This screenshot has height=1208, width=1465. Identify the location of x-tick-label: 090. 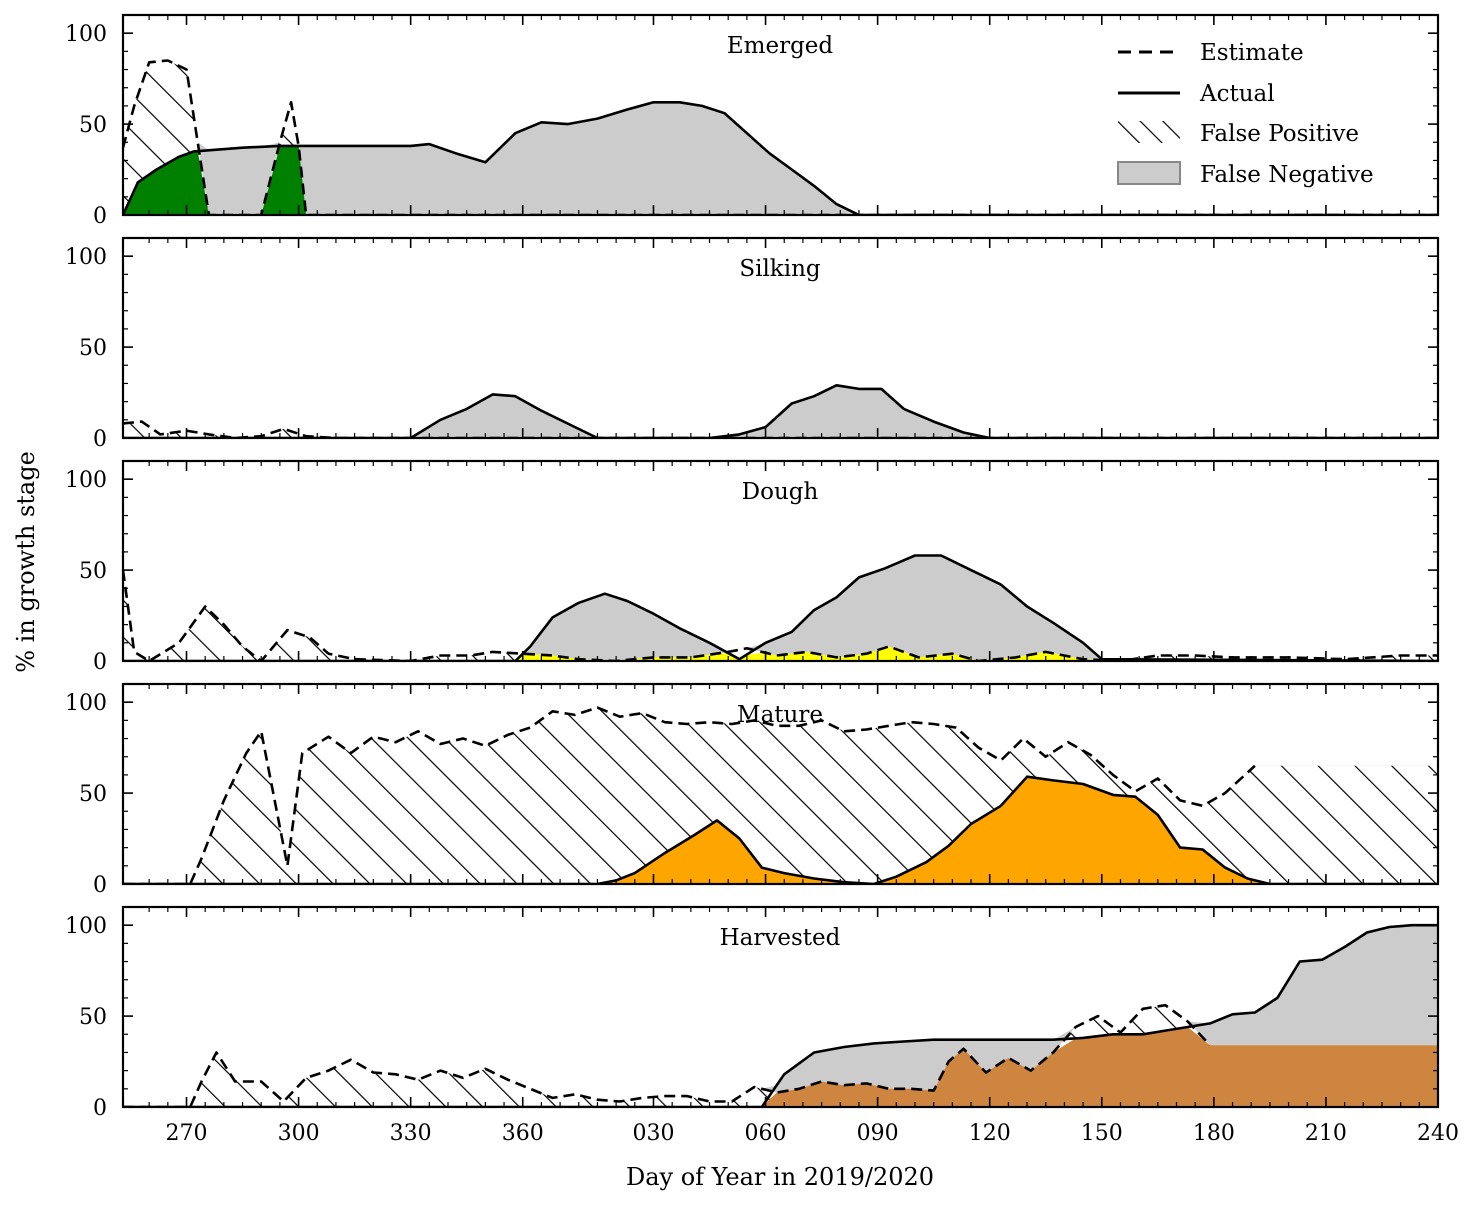
(878, 1133).